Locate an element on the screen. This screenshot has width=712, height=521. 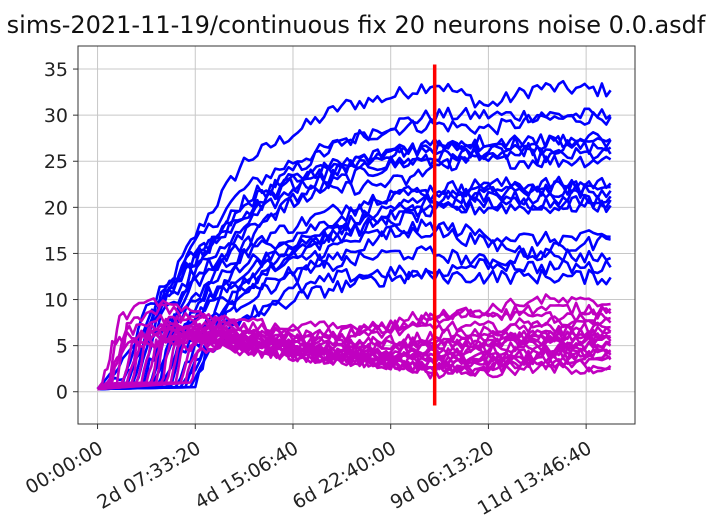
x-tick-label: 2d 07:33:20 is located at coordinates (149, 475).